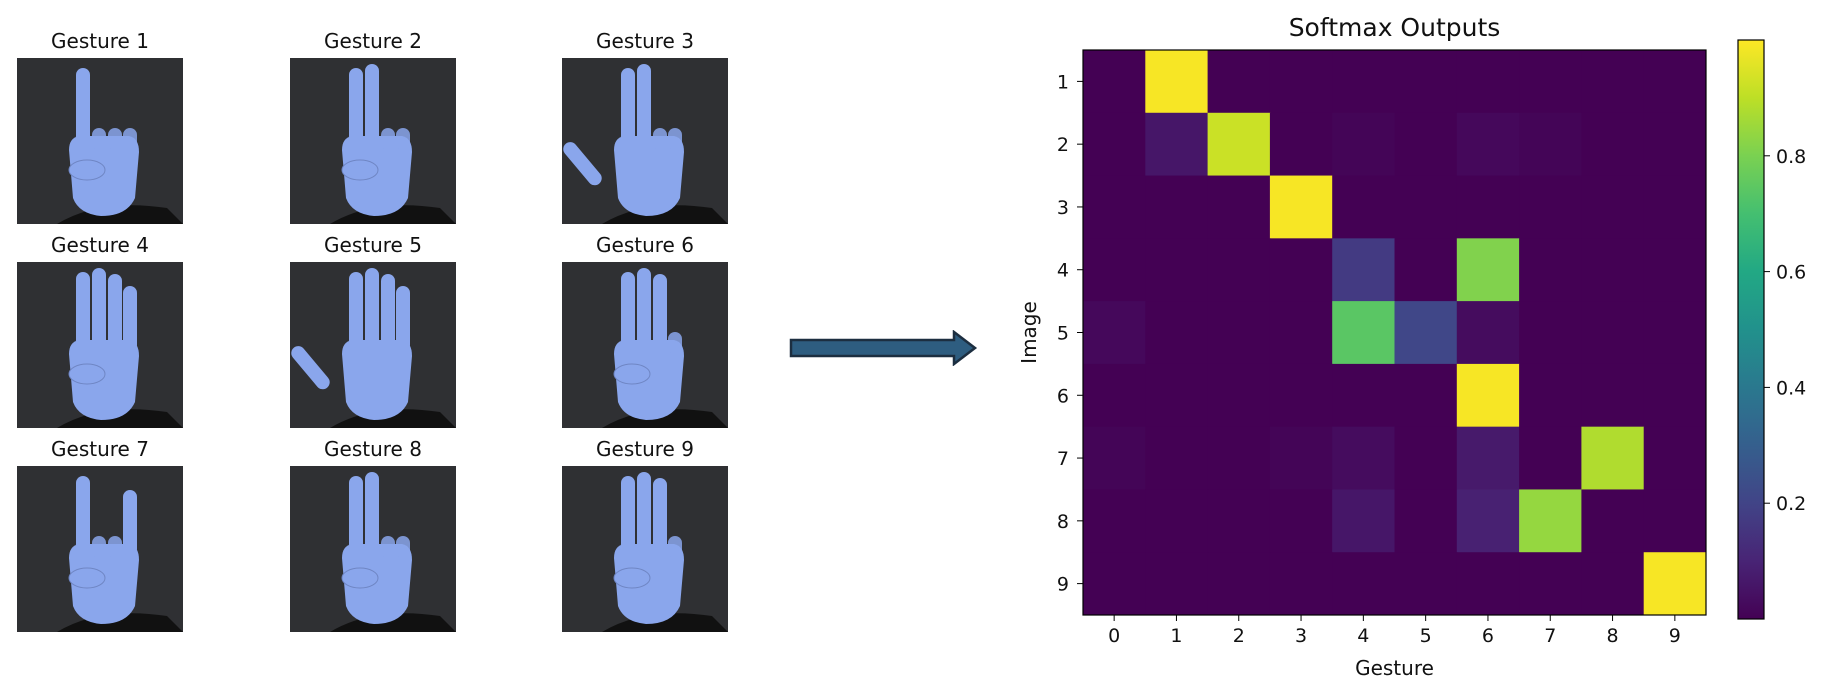  What do you see at coordinates (1488, 636) in the screenshot?
I see `x-tick-label: 6` at bounding box center [1488, 636].